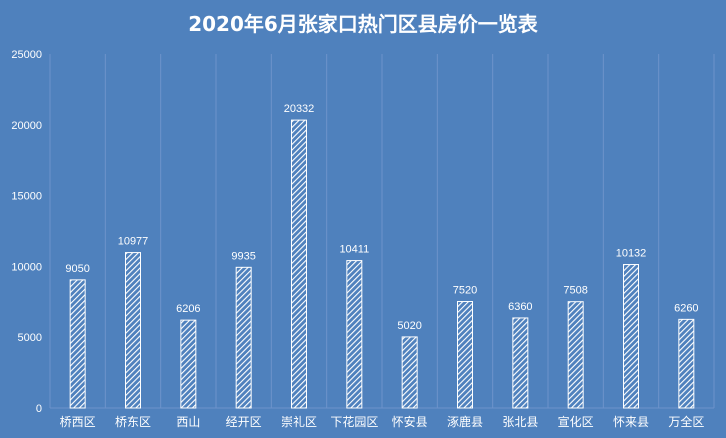  Describe the element at coordinates (354, 250) in the screenshot. I see `bar-value-label: 10411` at that location.